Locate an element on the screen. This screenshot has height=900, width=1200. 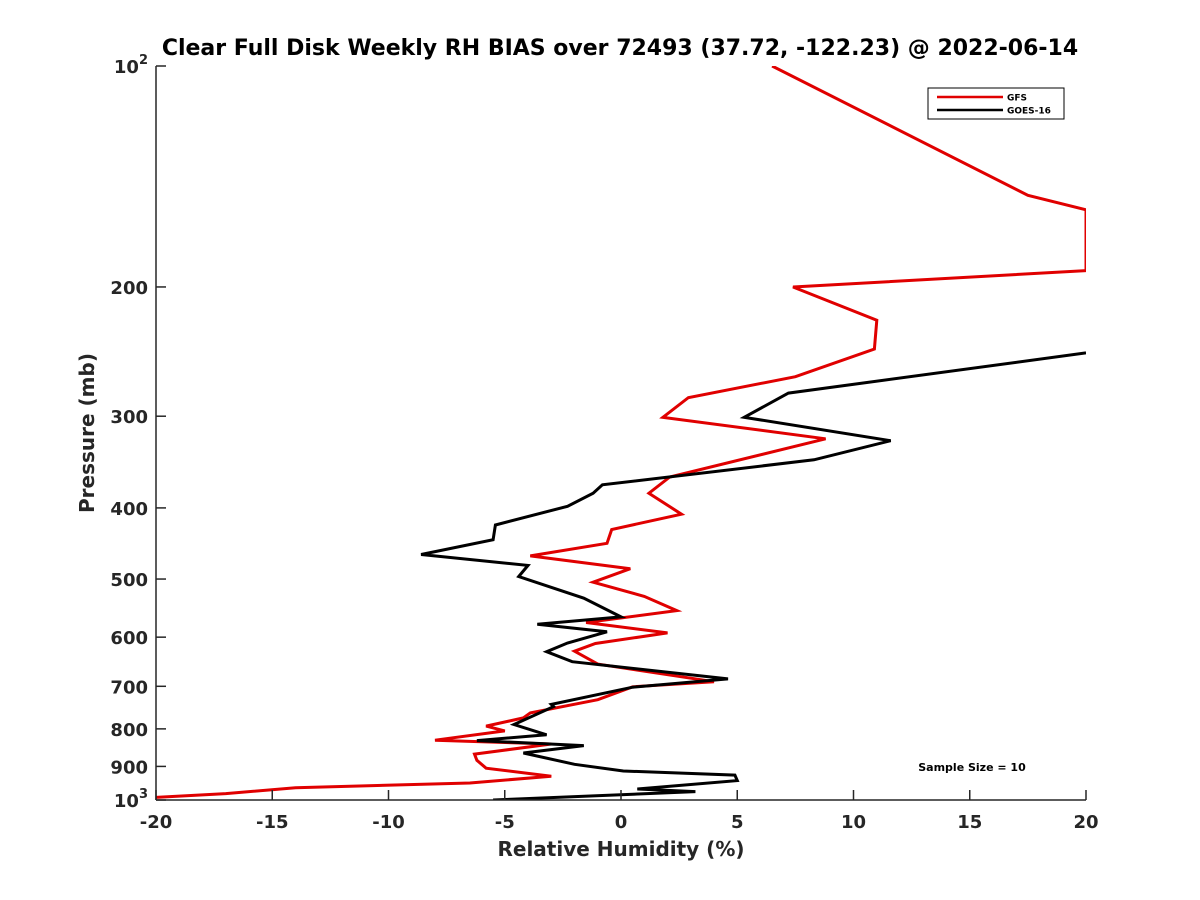
legend: GFS GOES-16 is located at coordinates (996, 103).